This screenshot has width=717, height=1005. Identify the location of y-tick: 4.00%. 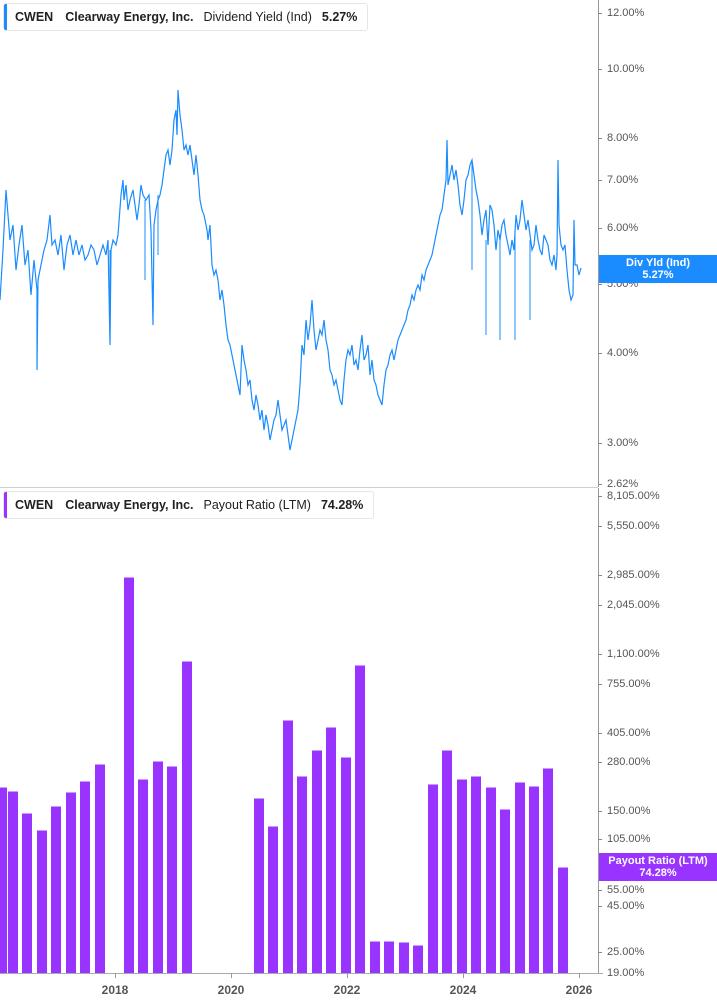
(618, 353).